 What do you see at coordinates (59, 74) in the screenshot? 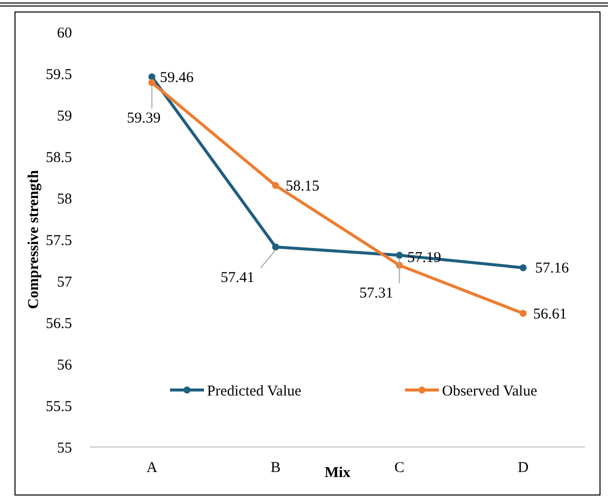
I see `y-tick-label: 59.5` at bounding box center [59, 74].